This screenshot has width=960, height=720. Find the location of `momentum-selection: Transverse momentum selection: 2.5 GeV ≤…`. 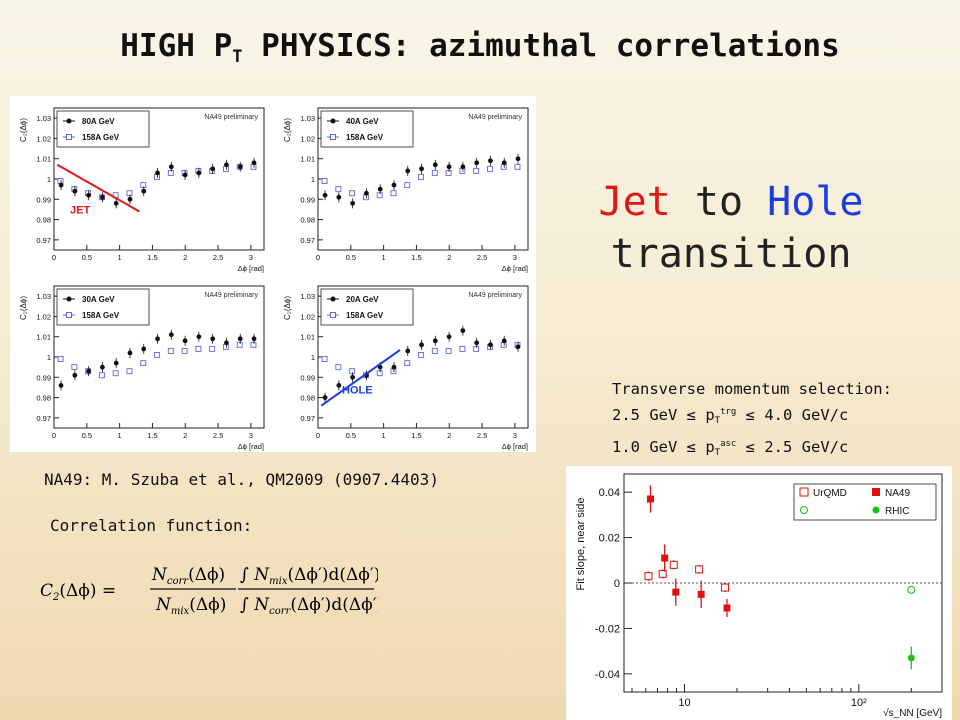

momentum-selection: Transverse momentum selection: 2.5 GeV ≤… is located at coordinates (752, 421).